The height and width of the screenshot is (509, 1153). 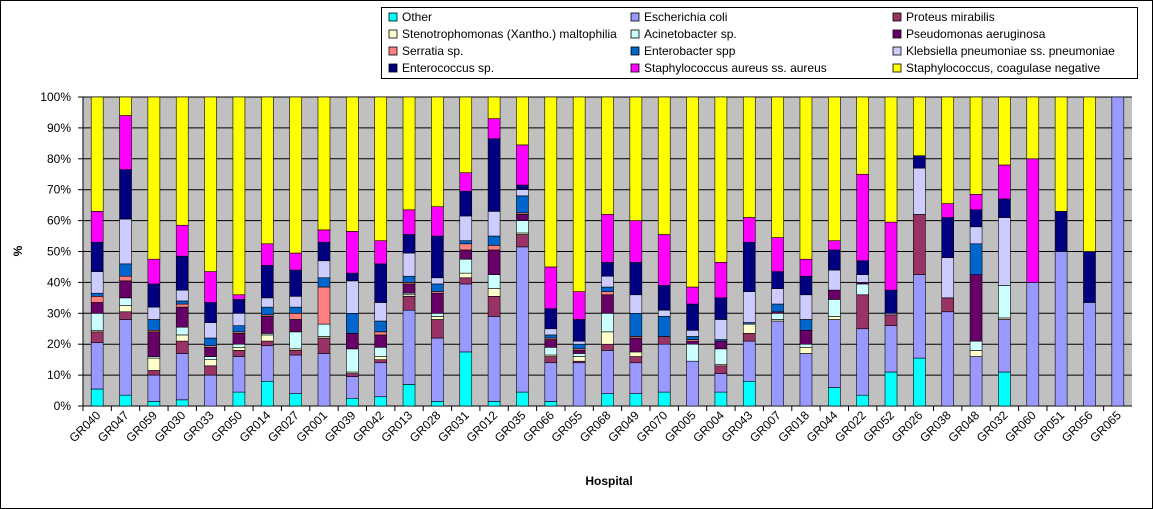 What do you see at coordinates (976, 34) in the screenshot?
I see `legend-label: Pseudomonas aeruginosa` at bounding box center [976, 34].